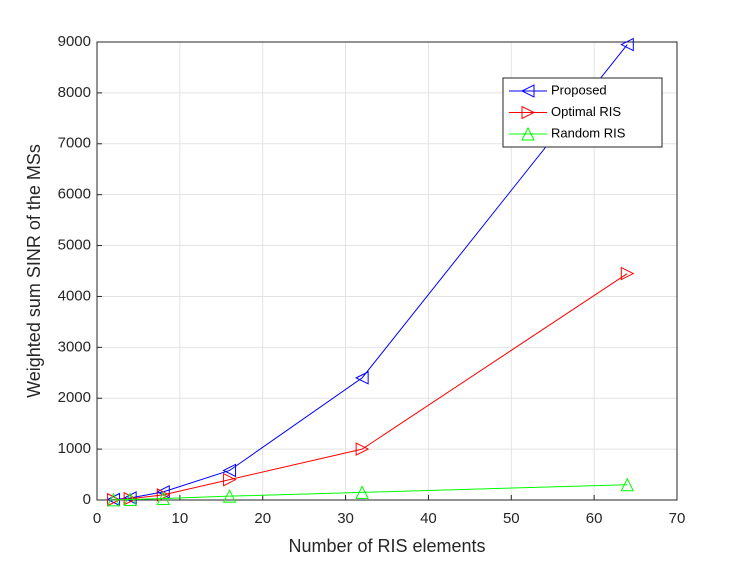 This screenshot has width=747, height=561. What do you see at coordinates (511, 518) in the screenshot?
I see `x-tick-label: 50` at bounding box center [511, 518].